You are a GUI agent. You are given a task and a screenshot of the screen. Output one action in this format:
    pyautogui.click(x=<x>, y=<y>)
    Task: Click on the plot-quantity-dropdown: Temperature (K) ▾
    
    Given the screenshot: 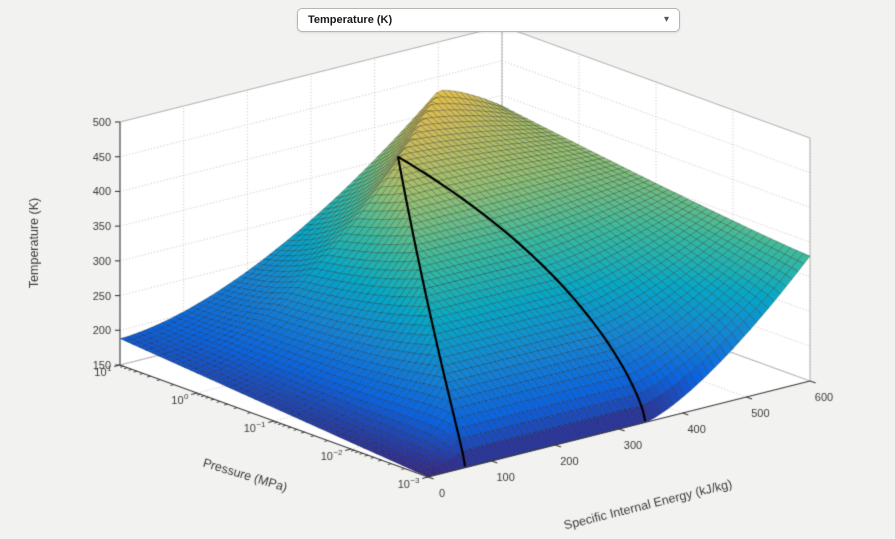 What is the action you would take?
    pyautogui.click(x=488, y=20)
    